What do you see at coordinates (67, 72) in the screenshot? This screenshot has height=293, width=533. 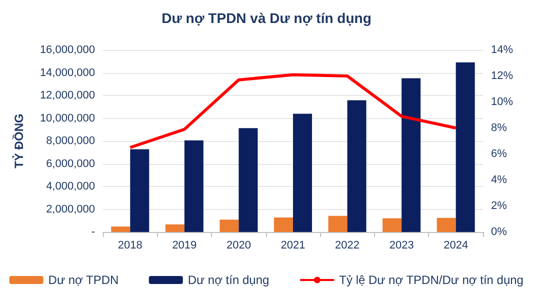 I see `y-tick-label: 14,000,000` at bounding box center [67, 72].